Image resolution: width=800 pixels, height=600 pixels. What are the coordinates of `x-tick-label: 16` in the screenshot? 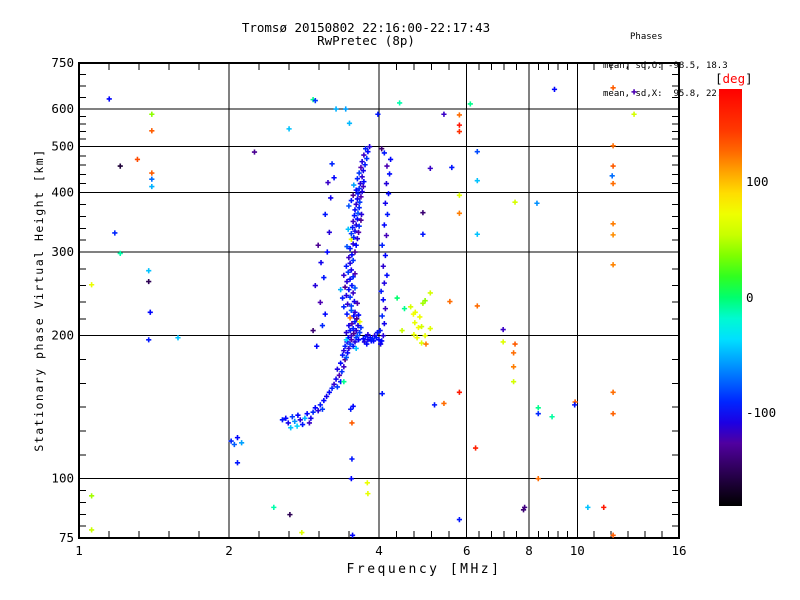 It's located at (678, 550).